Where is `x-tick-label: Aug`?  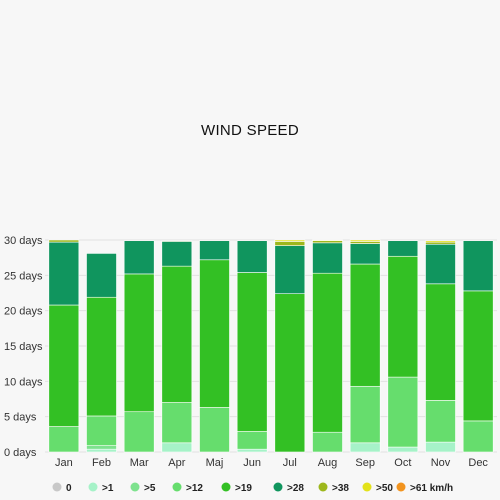
x-tick-label: Aug is located at coordinates (328, 463).